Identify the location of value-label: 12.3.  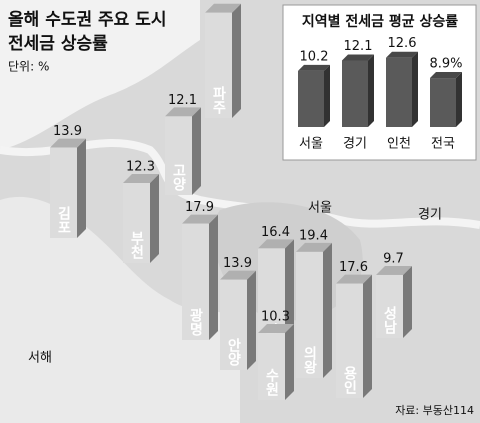
(140, 167).